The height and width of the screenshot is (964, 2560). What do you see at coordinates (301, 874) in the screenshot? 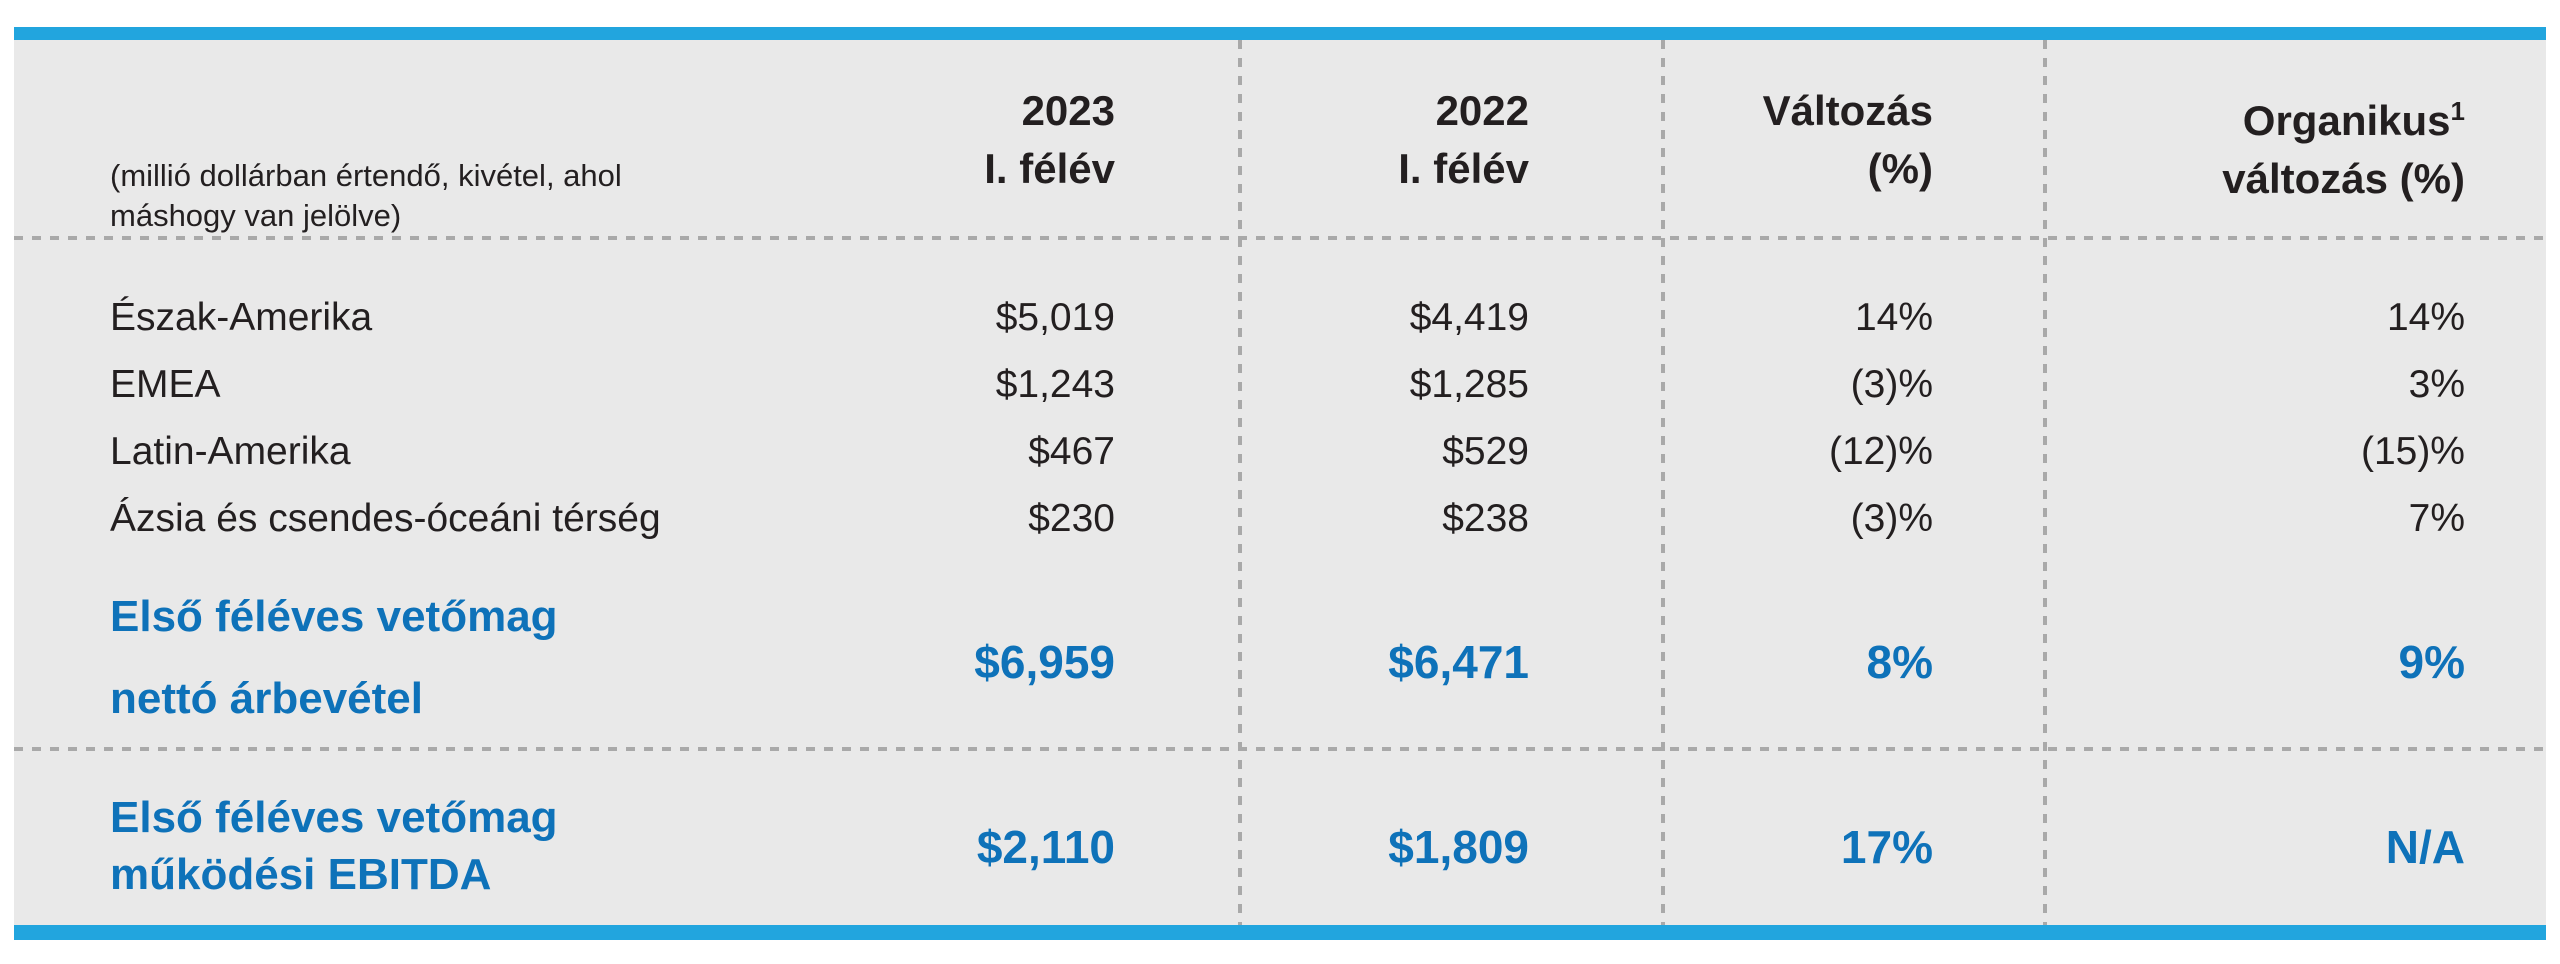
I see `summary-label-line2: működési EBITDA` at bounding box center [301, 874].